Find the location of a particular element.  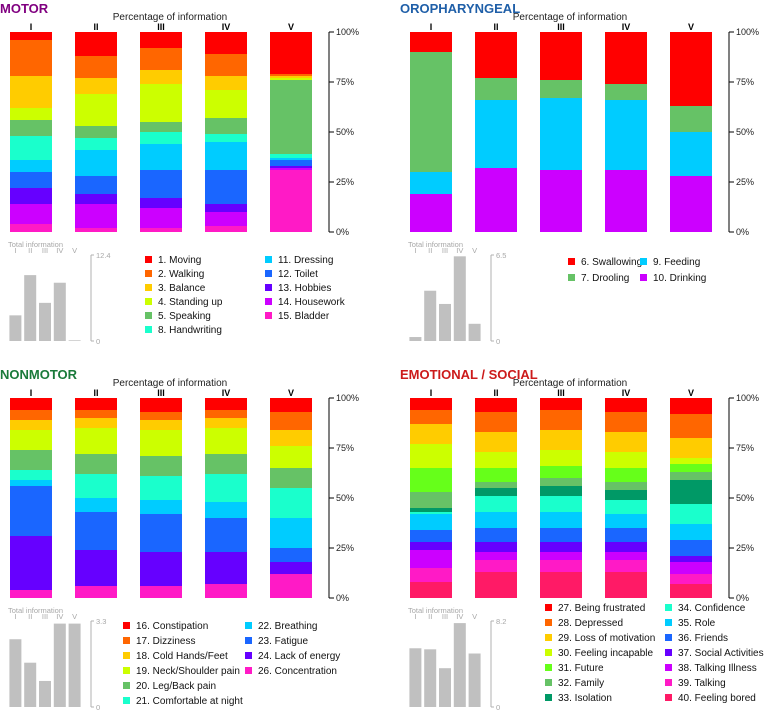

inset-category-label: V is located at coordinates (474, 250).